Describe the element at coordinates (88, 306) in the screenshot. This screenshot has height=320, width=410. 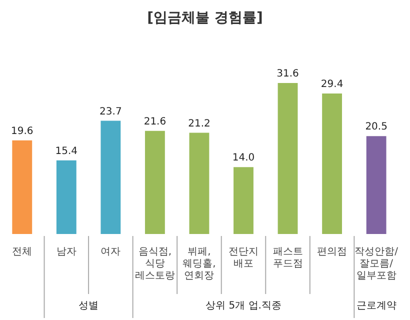
I see `text: 성별` at that location.